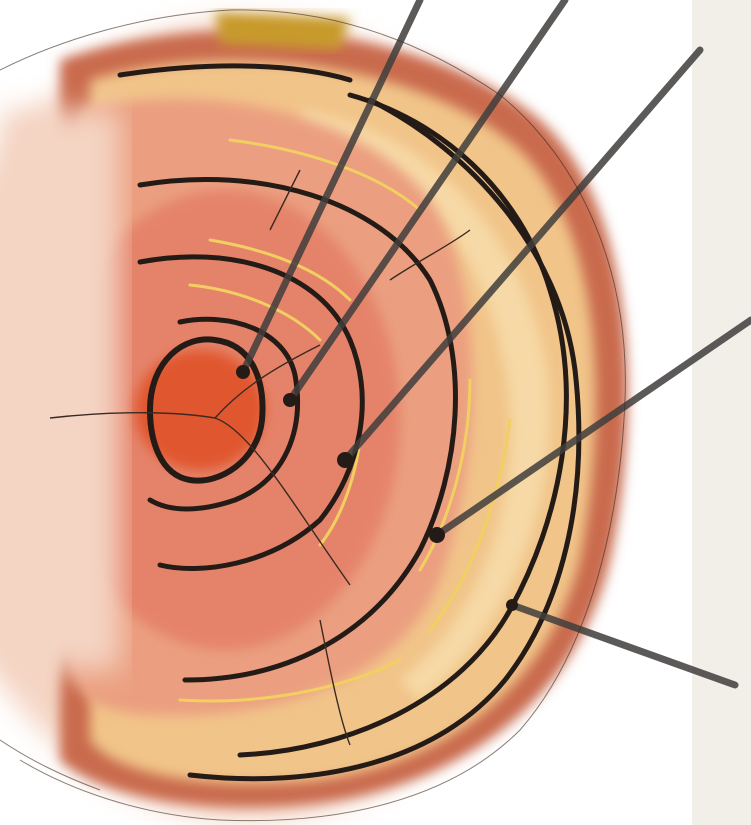 The image size is (751, 825). Describe the element at coordinates (721, 412) in the screenshot. I see `side-panel` at that location.